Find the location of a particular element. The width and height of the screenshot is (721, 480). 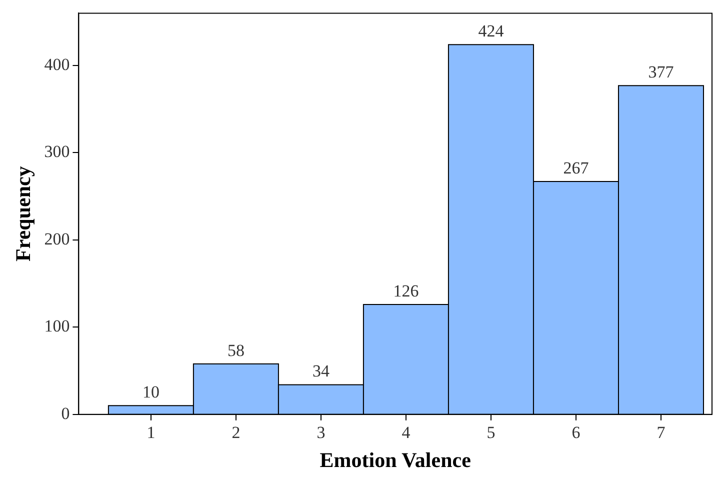

data-label: 126 is located at coordinates (406, 290).